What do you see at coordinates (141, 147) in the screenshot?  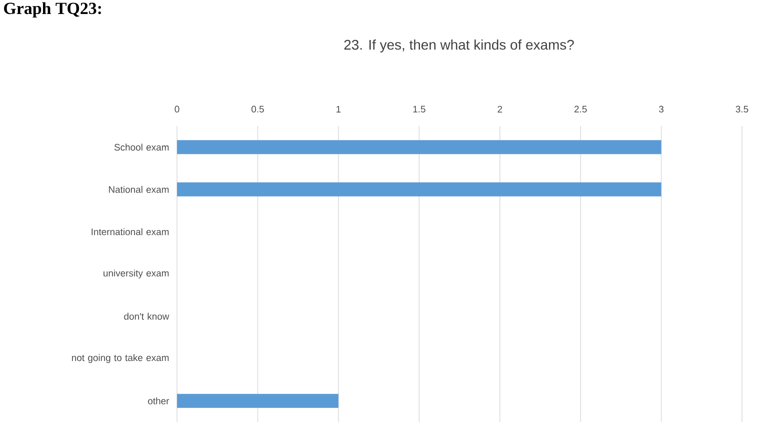 I see `y-tick-label: School exam` at bounding box center [141, 147].